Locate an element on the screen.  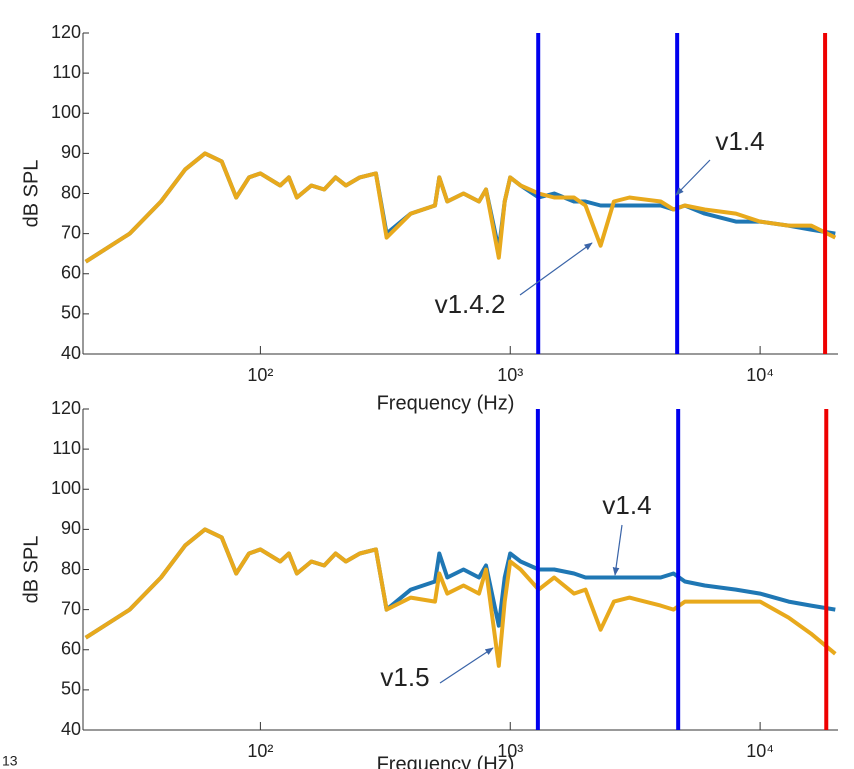
annotation: v1.5 is located at coordinates (404, 677).